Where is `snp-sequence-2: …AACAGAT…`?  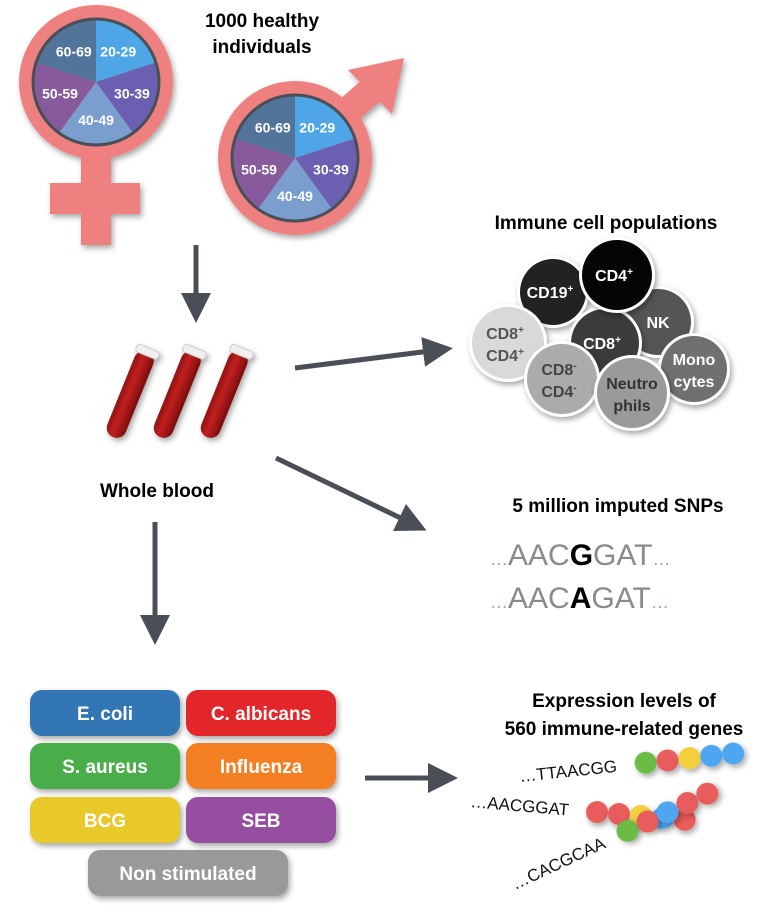
snp-sequence-2: …AACAGAT… is located at coordinates (579, 598).